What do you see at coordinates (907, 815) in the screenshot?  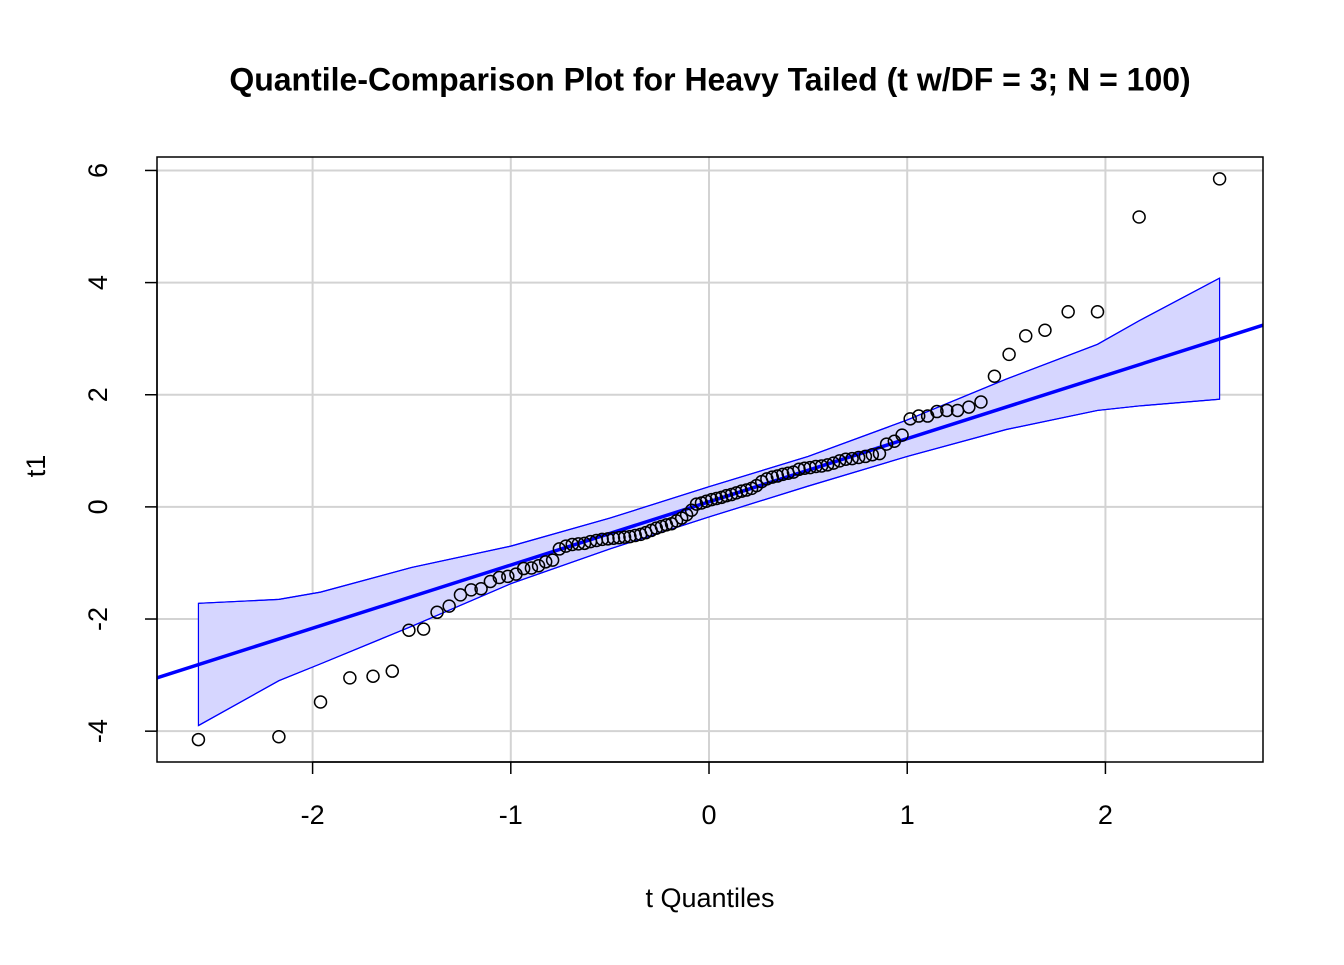 I see `x-tick-label: 1` at bounding box center [907, 815].